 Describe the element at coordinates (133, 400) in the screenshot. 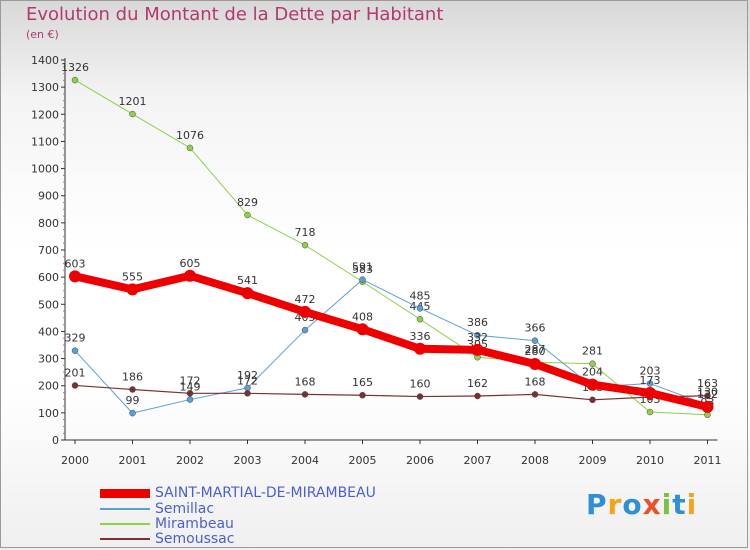

I see `data-label-semillac: 99` at that location.